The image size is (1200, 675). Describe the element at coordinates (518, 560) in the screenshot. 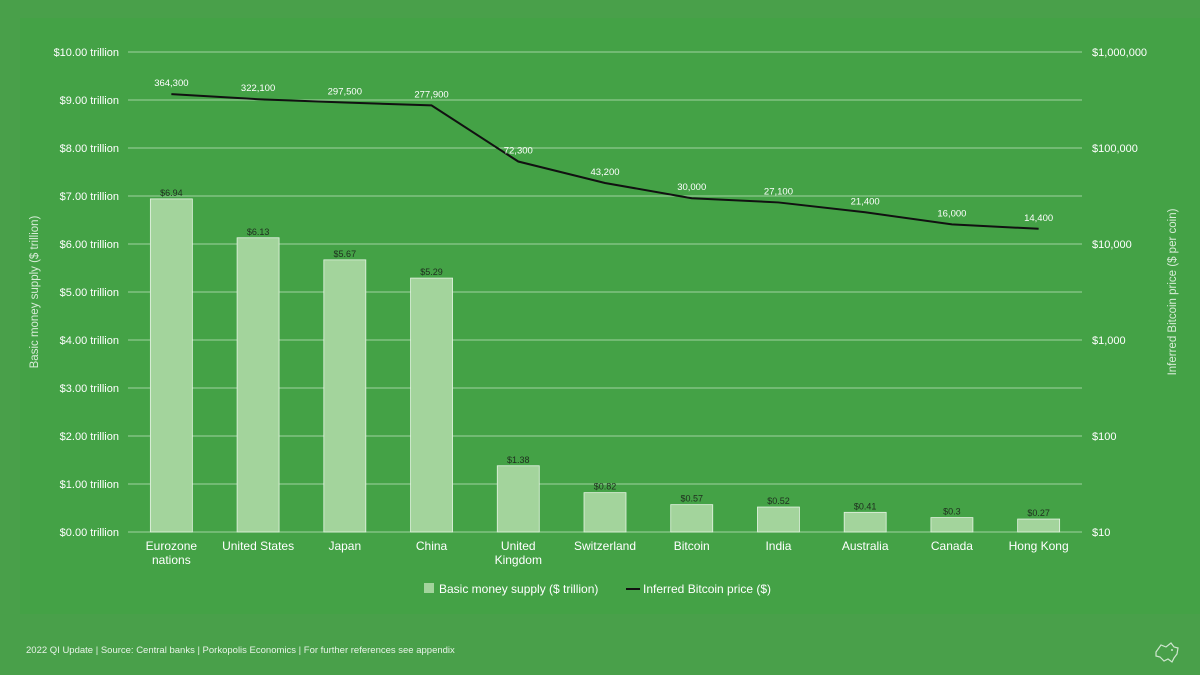

I see `category-label: Kingdom` at that location.